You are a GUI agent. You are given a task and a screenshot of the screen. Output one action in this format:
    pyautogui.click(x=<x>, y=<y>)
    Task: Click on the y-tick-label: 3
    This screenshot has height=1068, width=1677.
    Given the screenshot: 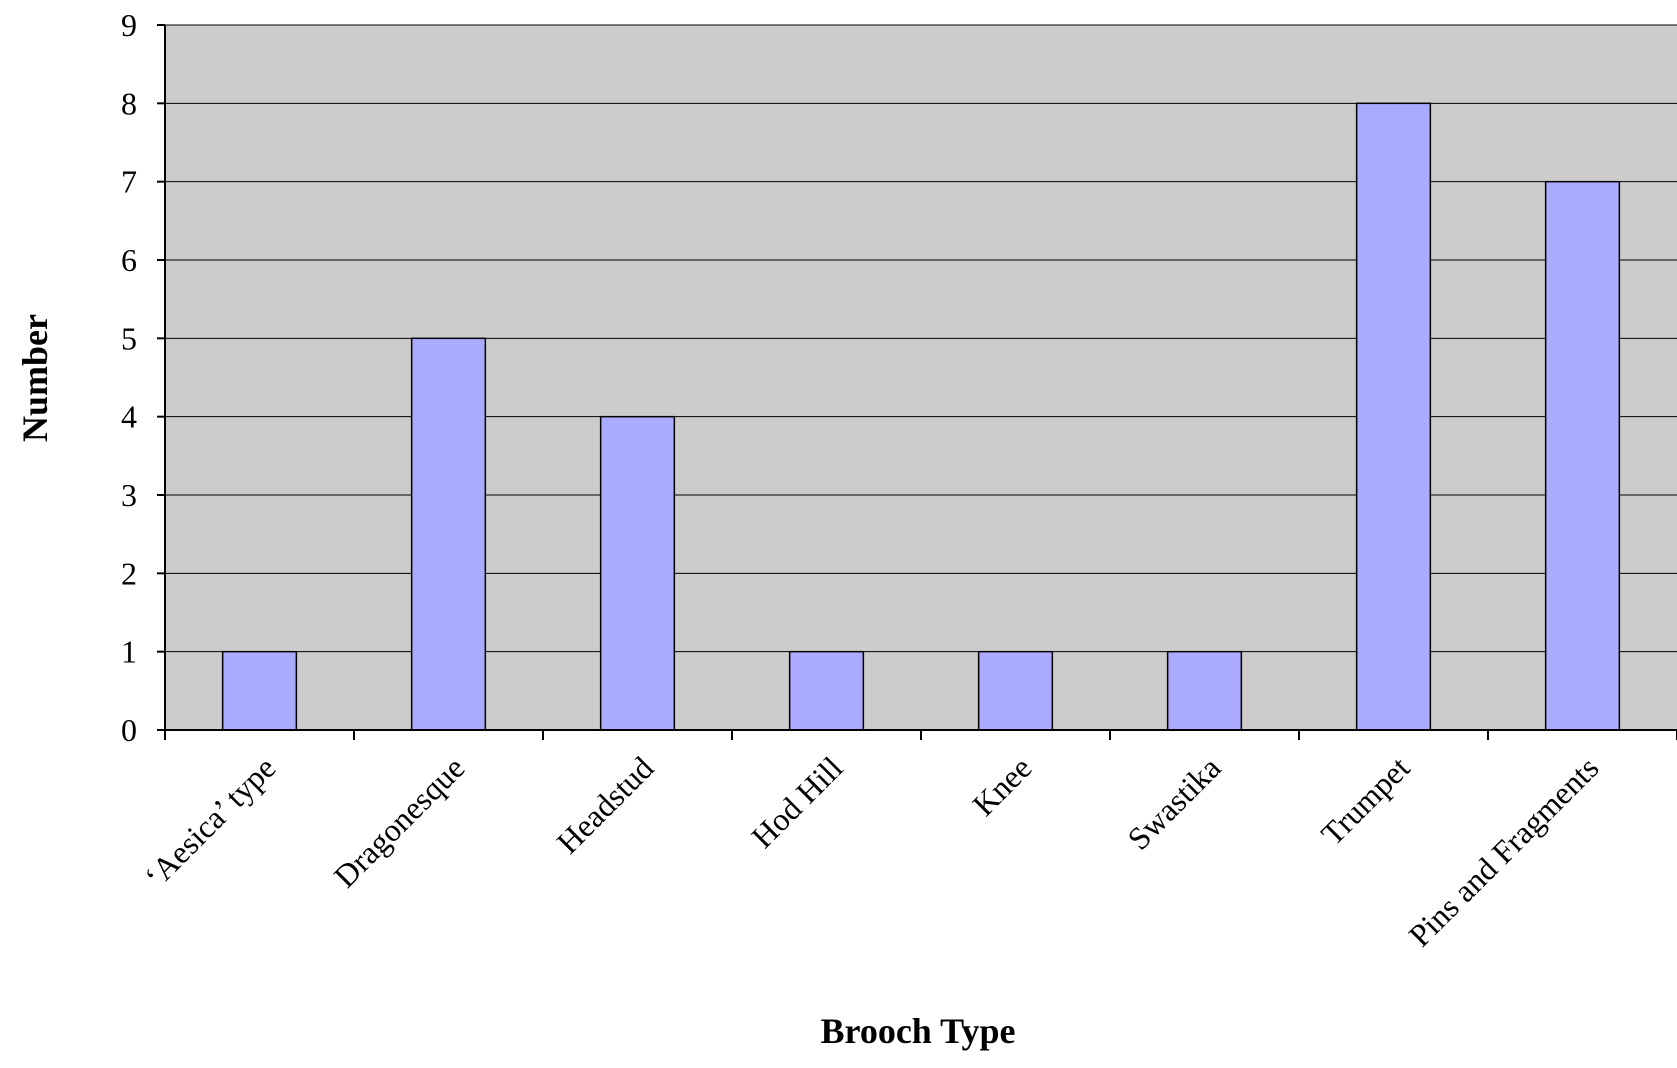 What is the action you would take?
    pyautogui.click(x=129, y=495)
    